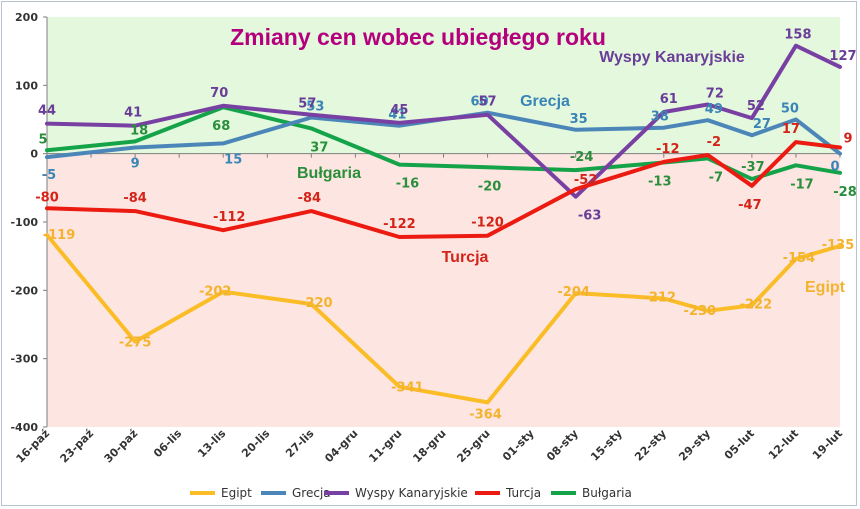 The image size is (860, 509). What do you see at coordinates (739, 444) in the screenshot?
I see `x-tick-label: 05-lut` at bounding box center [739, 444].